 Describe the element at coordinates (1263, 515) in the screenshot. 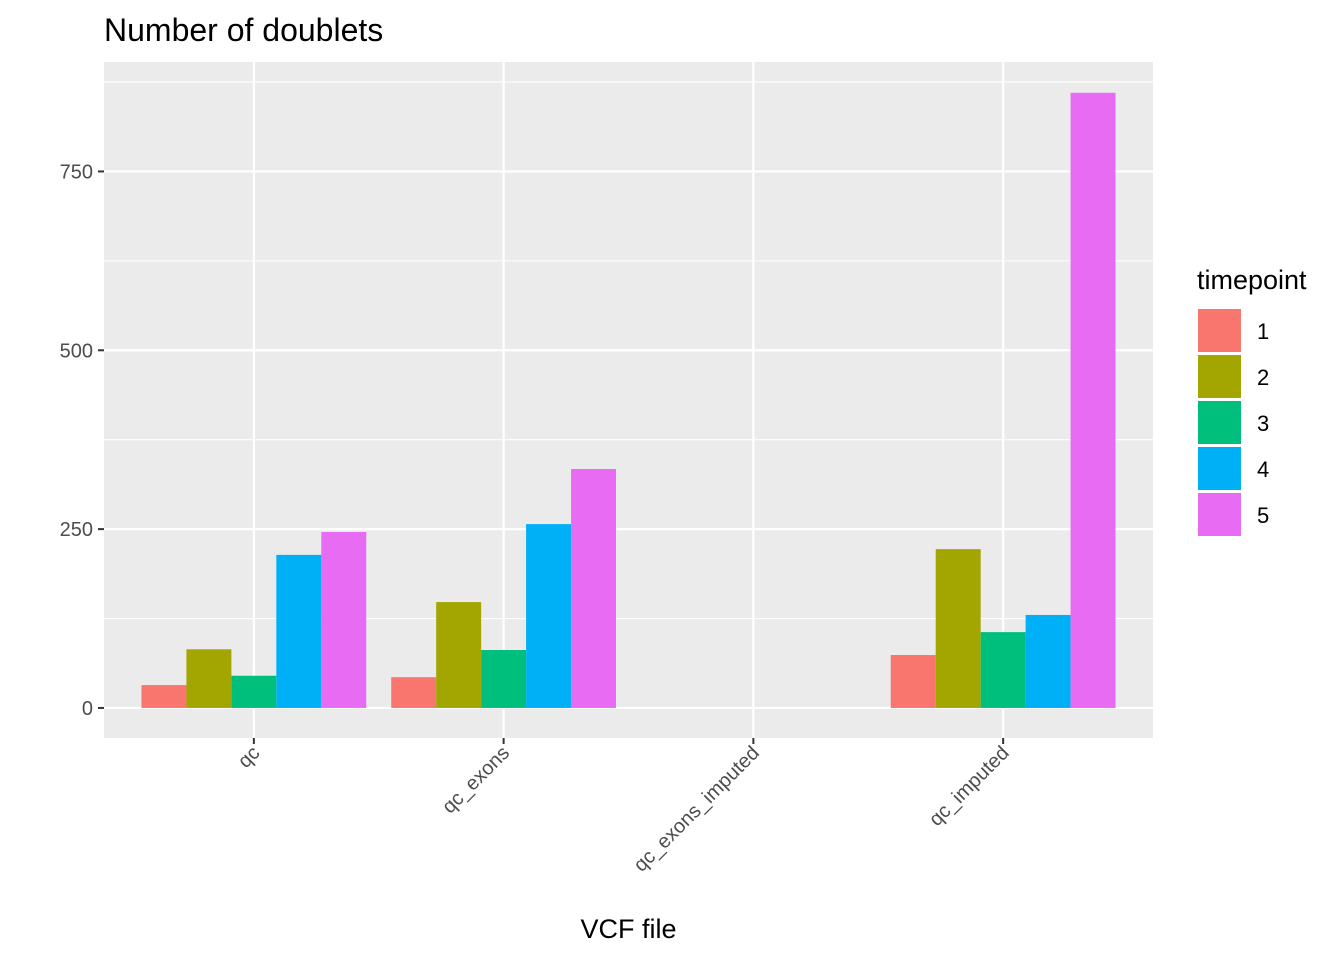

I see `legend-label: 5` at that location.